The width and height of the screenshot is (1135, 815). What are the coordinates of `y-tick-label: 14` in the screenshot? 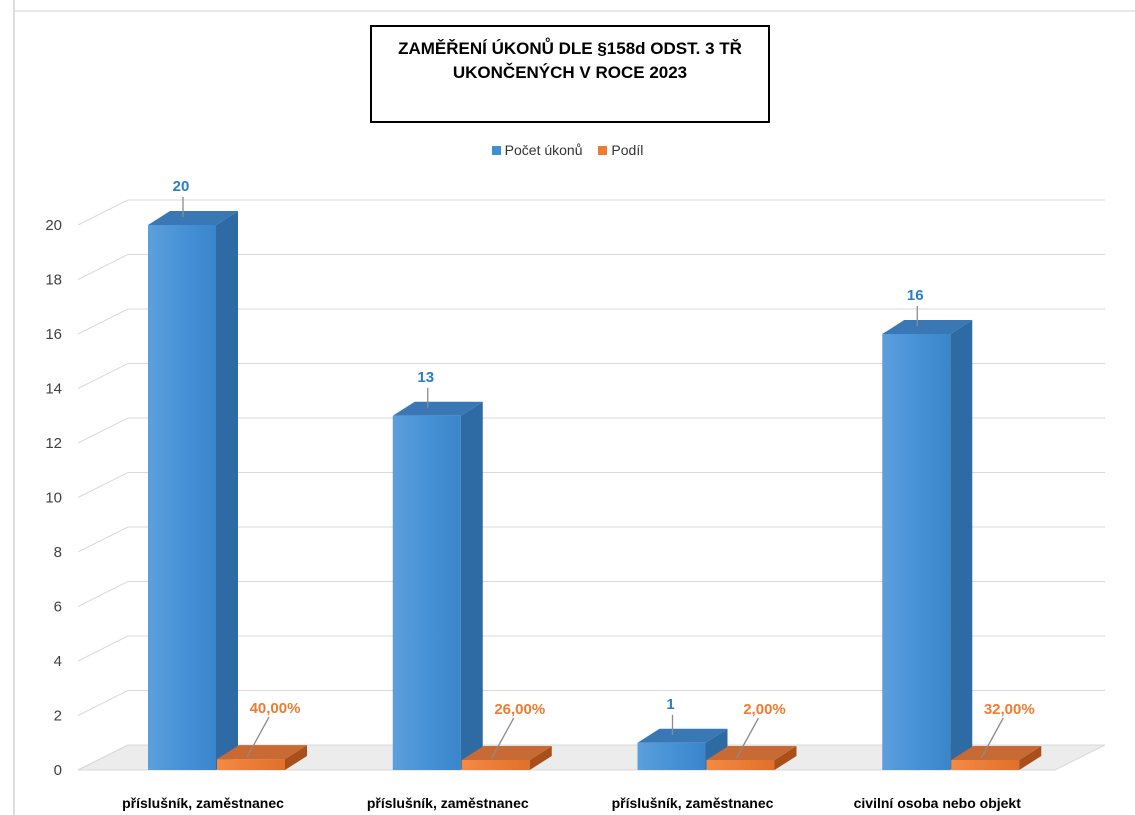 It's located at (53, 389).